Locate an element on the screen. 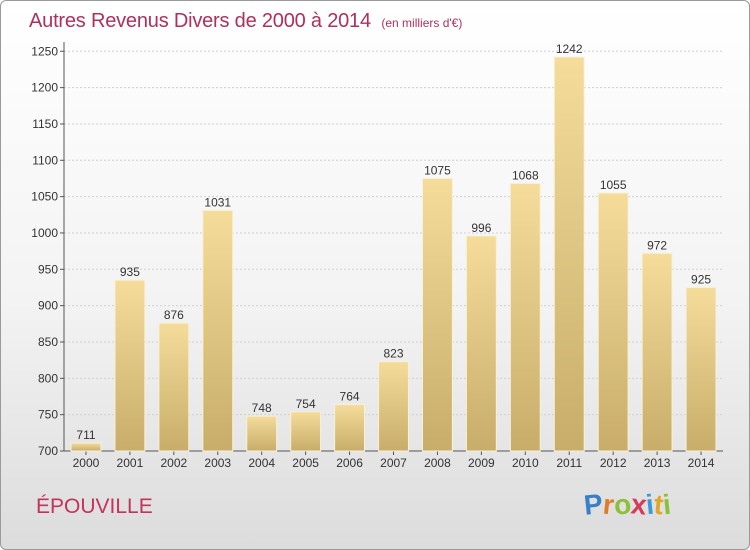 The image size is (750, 550). y-tick-label: 900 is located at coordinates (48, 306).